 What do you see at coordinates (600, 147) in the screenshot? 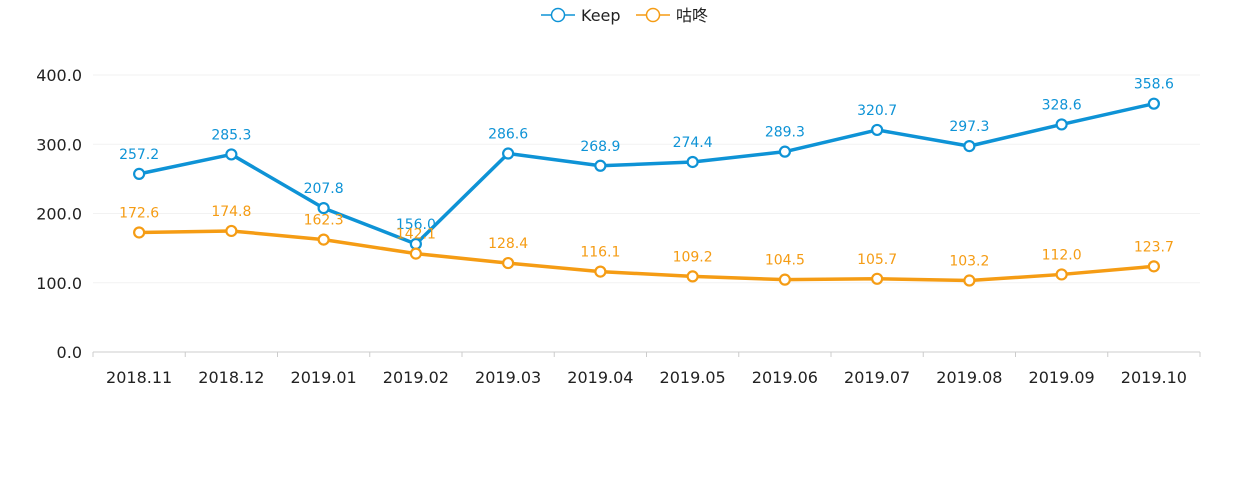
I see `data-label-0: 268.9` at bounding box center [600, 147].